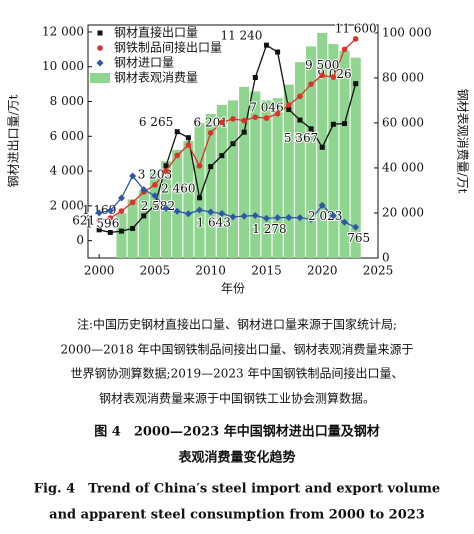 Image resolution: width=474 pixels, height=534 pixels. Describe the element at coordinates (356, 28) in the screenshot. I see `data-label: 11 600` at that location.